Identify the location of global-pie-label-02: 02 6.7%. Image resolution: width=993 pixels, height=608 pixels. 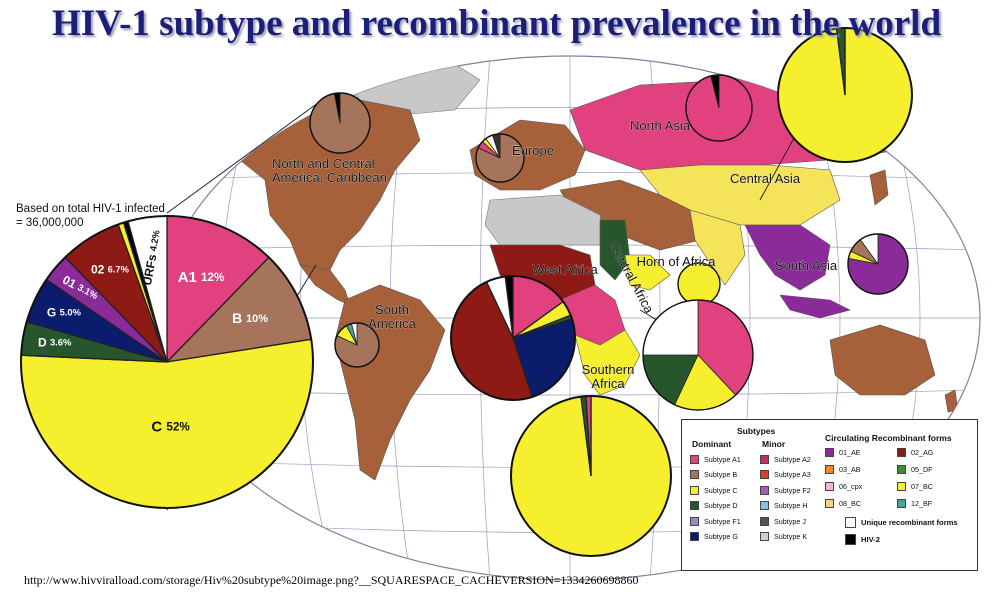
(110, 269).